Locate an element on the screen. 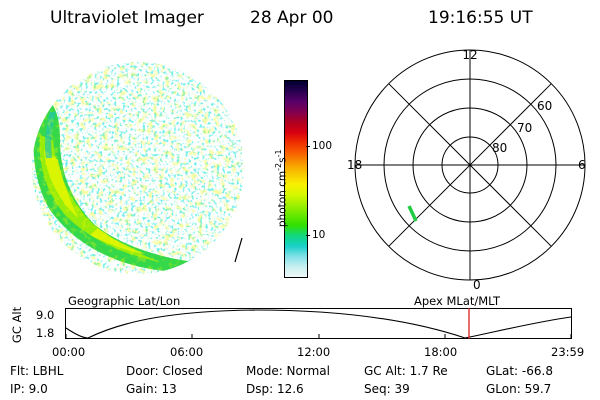  mlat-label-80: 80 is located at coordinates (499, 148).